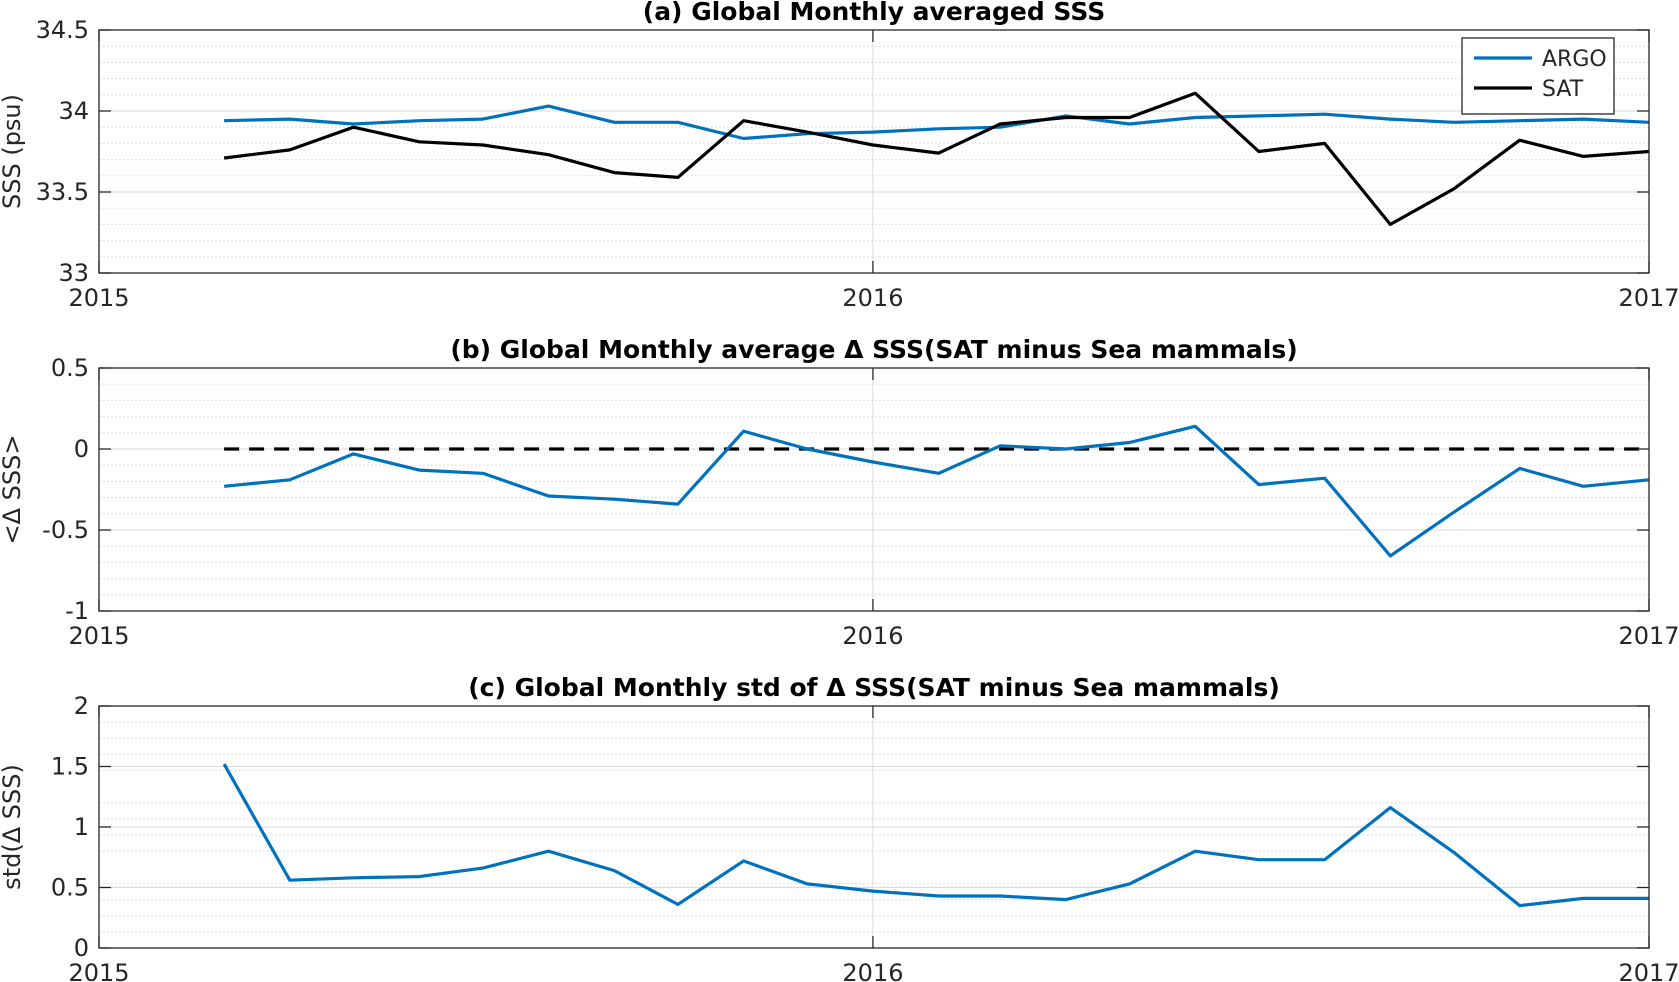  I want to click on y-tick-label: 1, so click(81, 827).